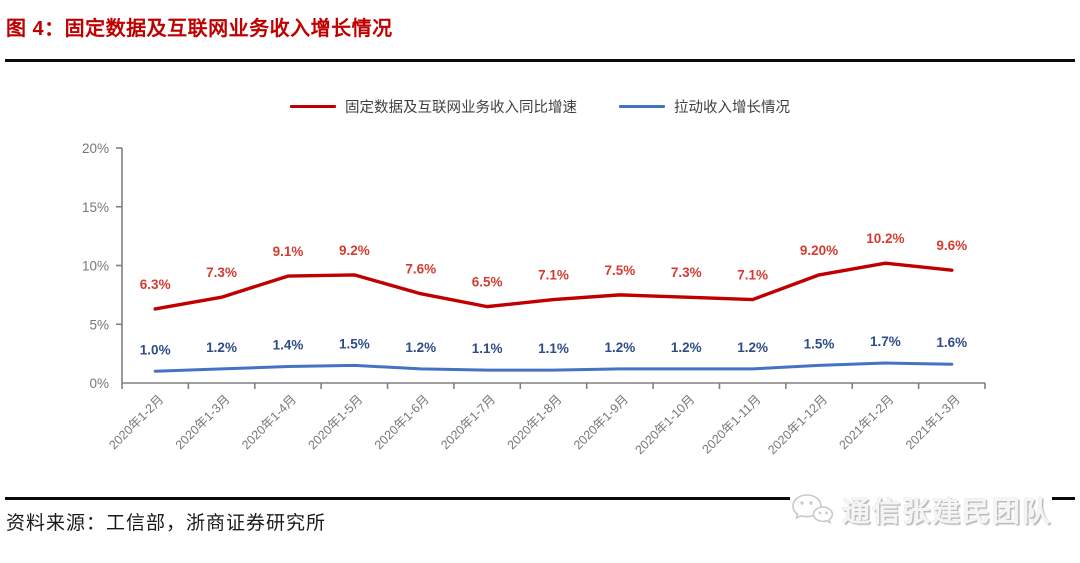 The width and height of the screenshot is (1080, 563). Describe the element at coordinates (288, 251) in the screenshot. I see `data-label-series-0: 9.1%` at that location.